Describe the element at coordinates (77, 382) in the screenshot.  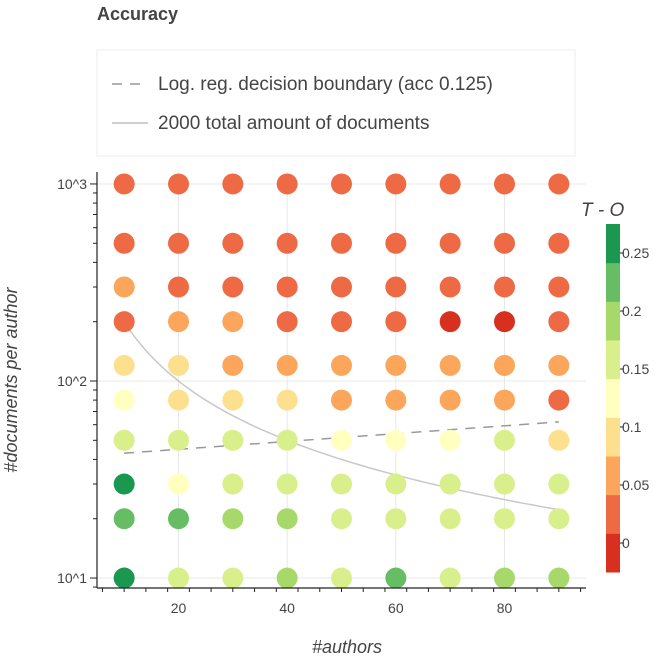
I see `y-axis-ticks: 10^1 10^2 10^3` at that location.